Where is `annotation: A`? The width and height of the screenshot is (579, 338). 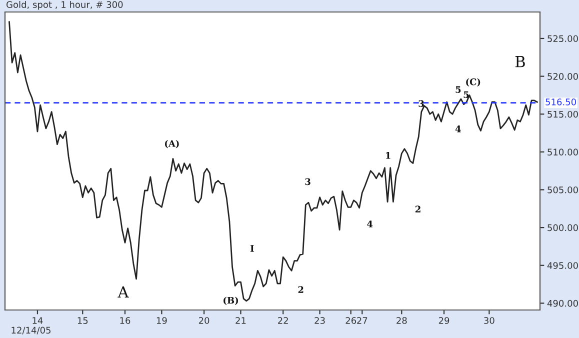 annotation: A is located at coordinates (123, 292).